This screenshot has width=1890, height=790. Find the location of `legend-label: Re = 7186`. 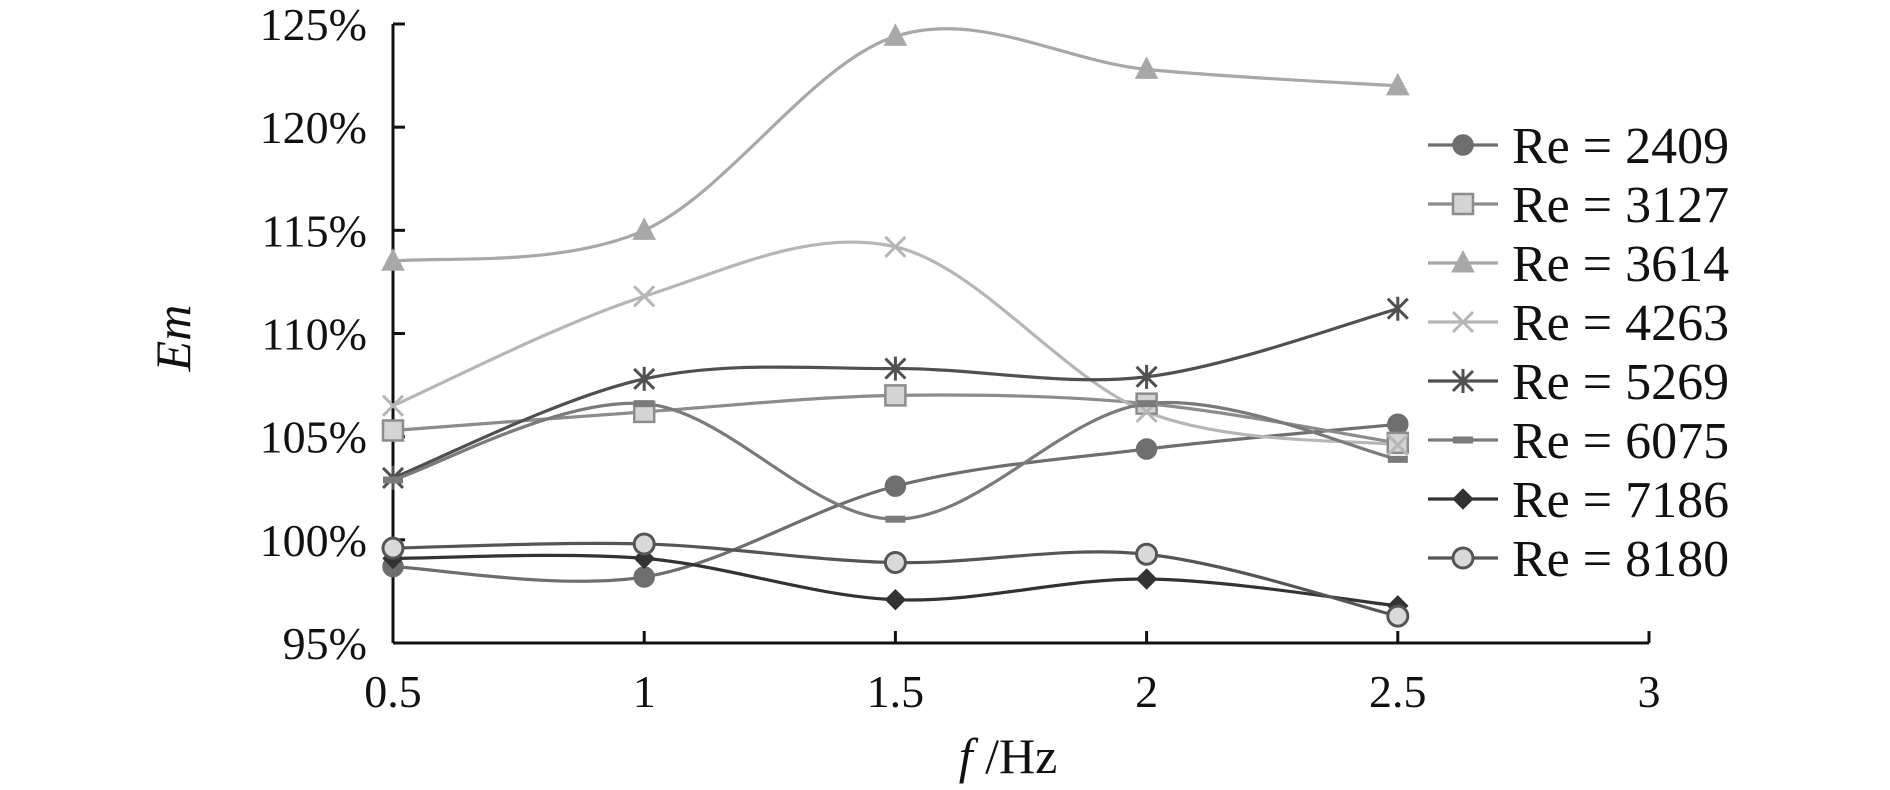

legend-label: Re = 7186 is located at coordinates (1620, 500).